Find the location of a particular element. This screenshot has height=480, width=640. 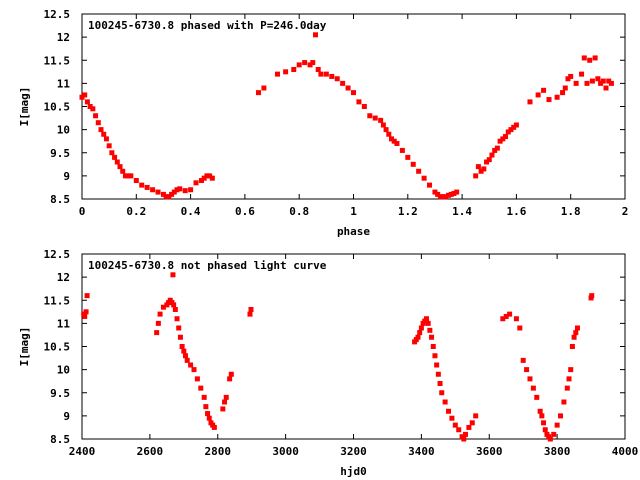

x-tick-label: 4000 is located at coordinates (625, 451).